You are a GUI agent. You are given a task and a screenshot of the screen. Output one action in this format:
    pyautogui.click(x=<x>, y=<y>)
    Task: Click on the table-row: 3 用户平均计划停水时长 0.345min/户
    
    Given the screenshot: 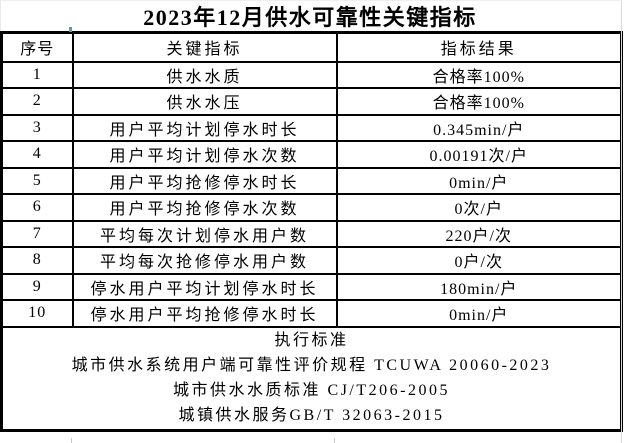 What is the action you would take?
    pyautogui.click(x=311, y=127)
    